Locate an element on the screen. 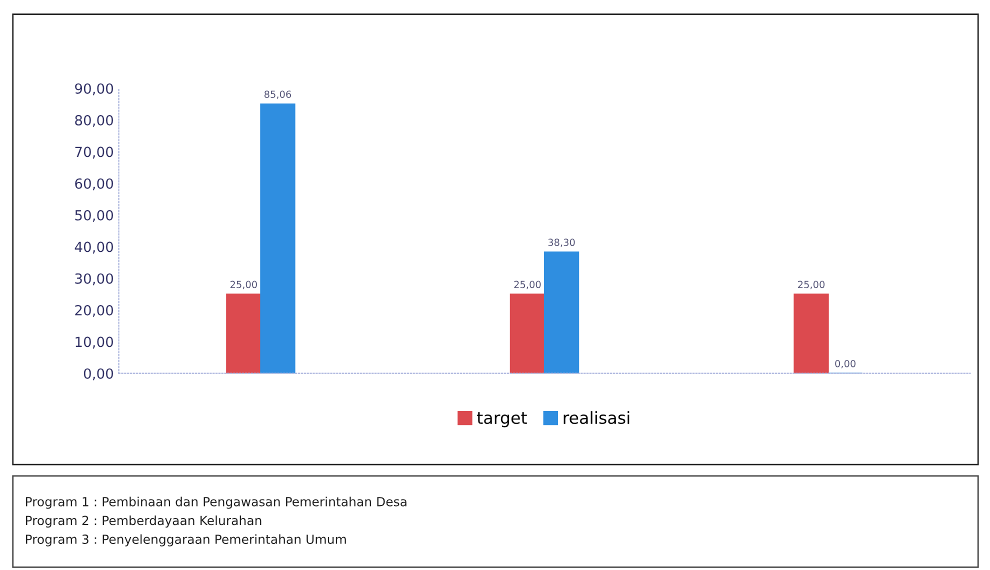 Image resolution: width=990 pixels, height=570 pixels. legend-label: target is located at coordinates (502, 420).